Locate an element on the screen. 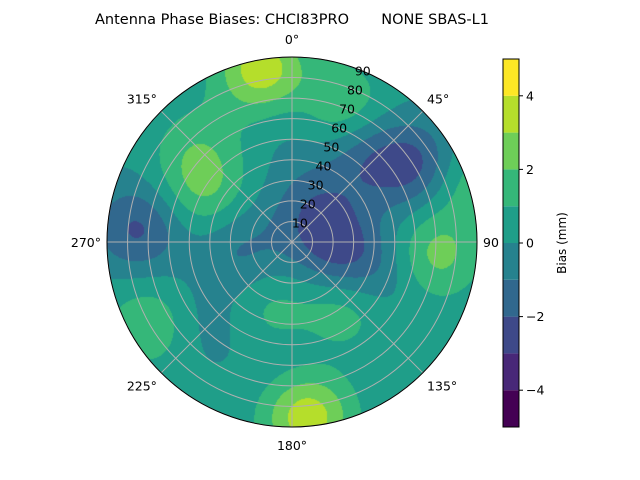  colorbar-label: Bias (mm) is located at coordinates (562, 243).